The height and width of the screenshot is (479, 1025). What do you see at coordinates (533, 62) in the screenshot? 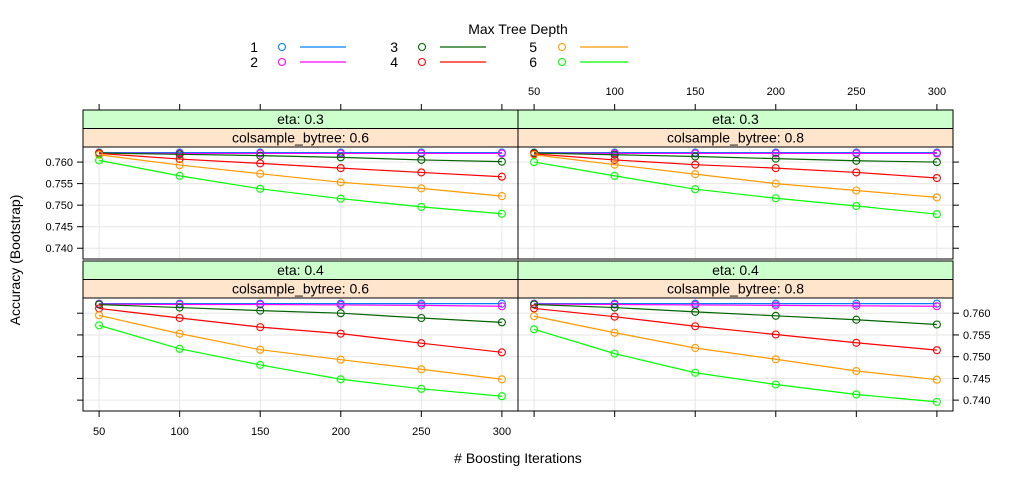
I see `legend-label-depth-6: 6` at bounding box center [533, 62].